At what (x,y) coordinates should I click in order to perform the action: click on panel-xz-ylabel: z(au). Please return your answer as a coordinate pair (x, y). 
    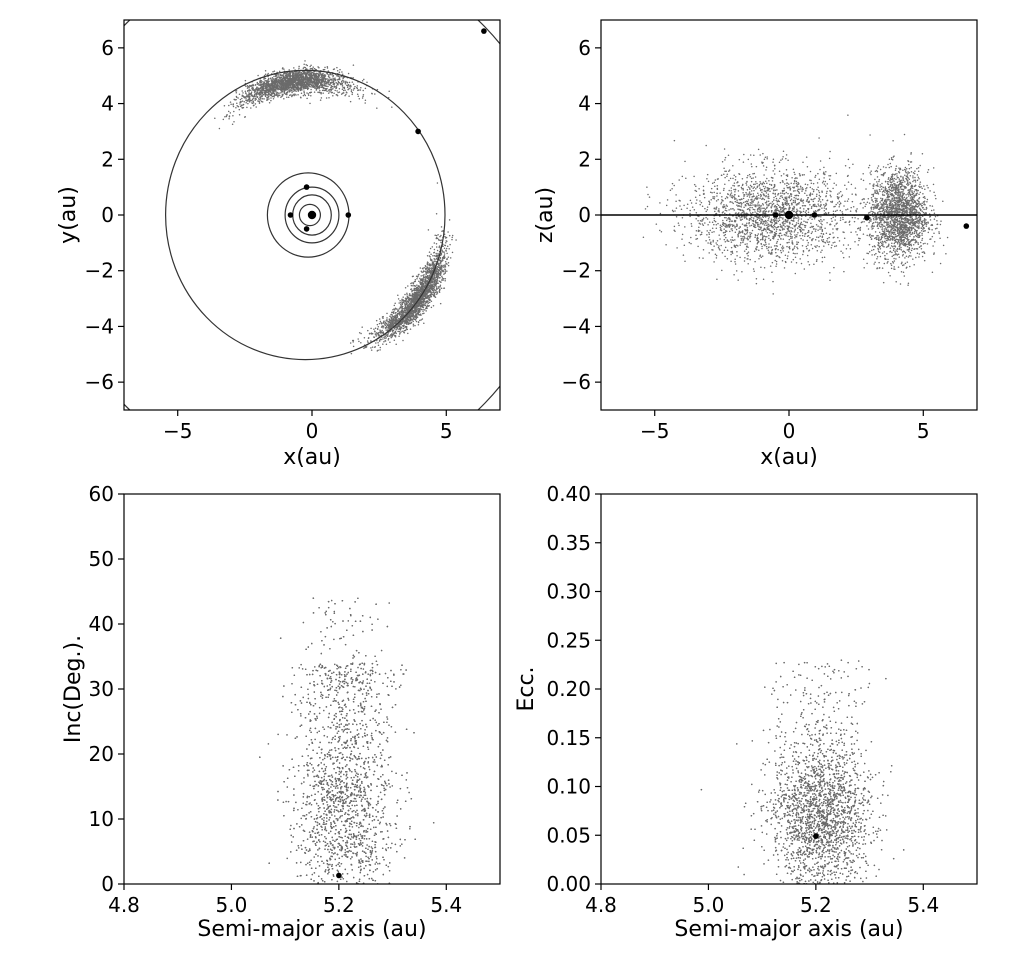
    Looking at the image, I should click on (545, 215).